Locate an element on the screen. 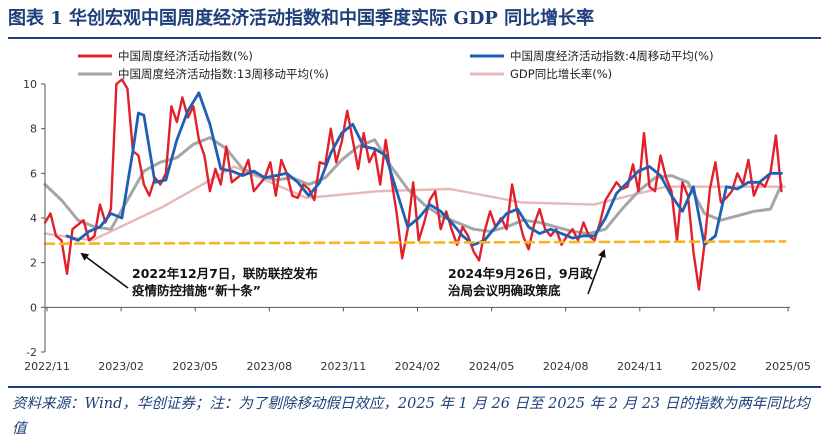 The image size is (829, 448). x-tick-label: 2022/11 is located at coordinates (47, 366).